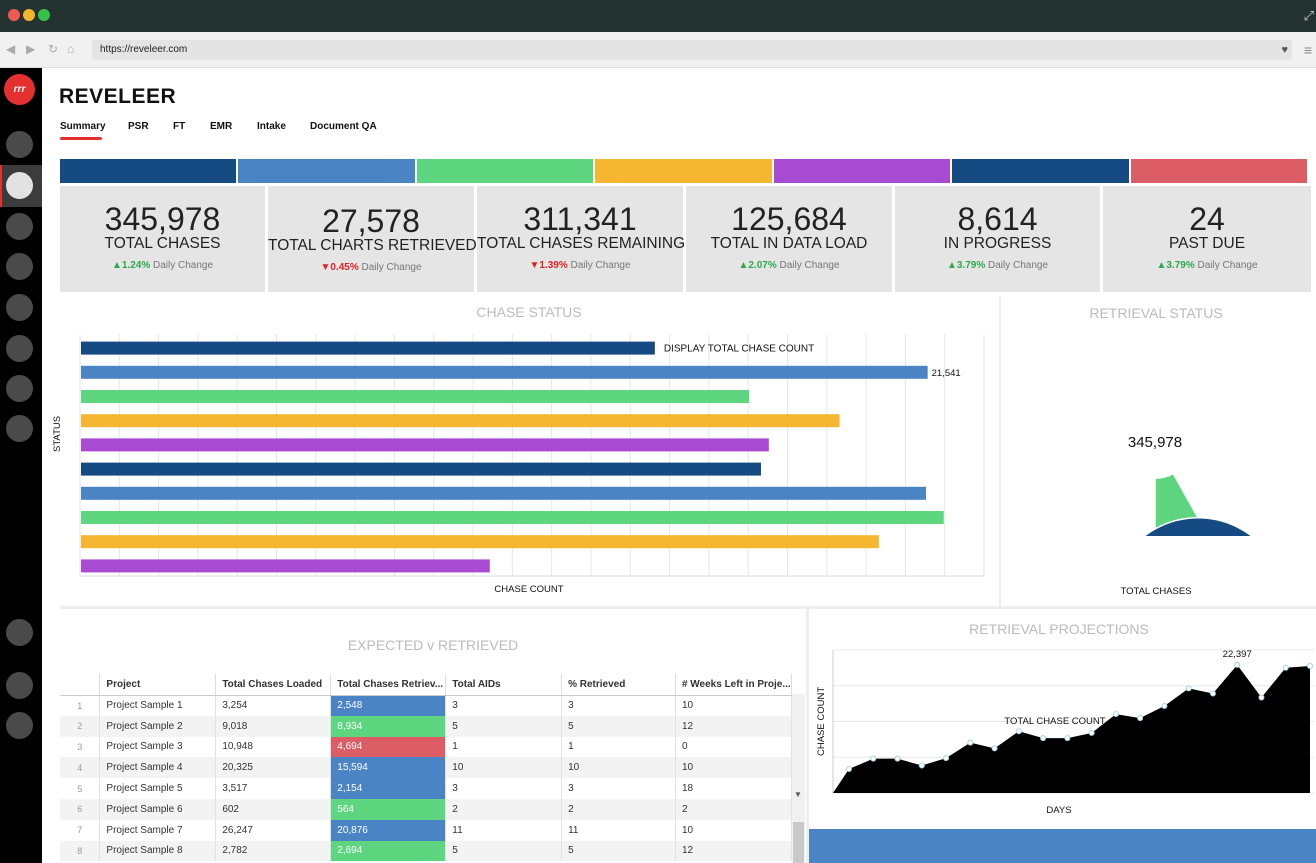  I want to click on kpi-card-in-progress: 8,614 IN PROGRESS ▲3.79% Daily Change, so click(997, 239).